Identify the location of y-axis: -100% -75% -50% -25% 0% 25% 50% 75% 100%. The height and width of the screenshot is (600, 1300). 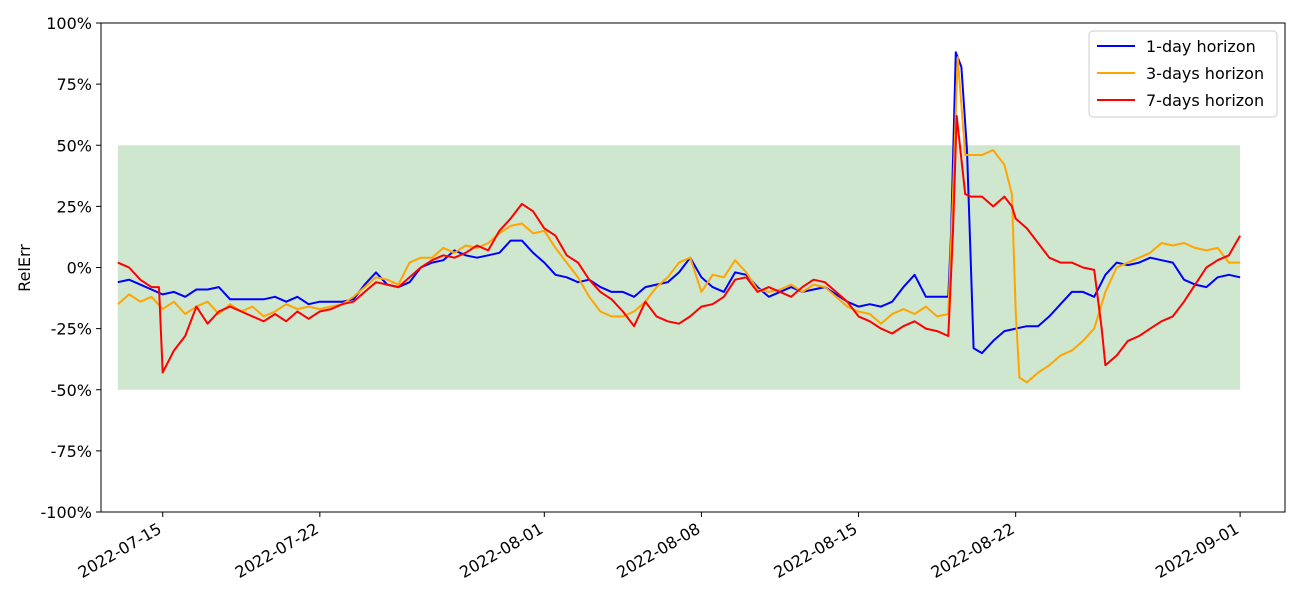
(70, 268).